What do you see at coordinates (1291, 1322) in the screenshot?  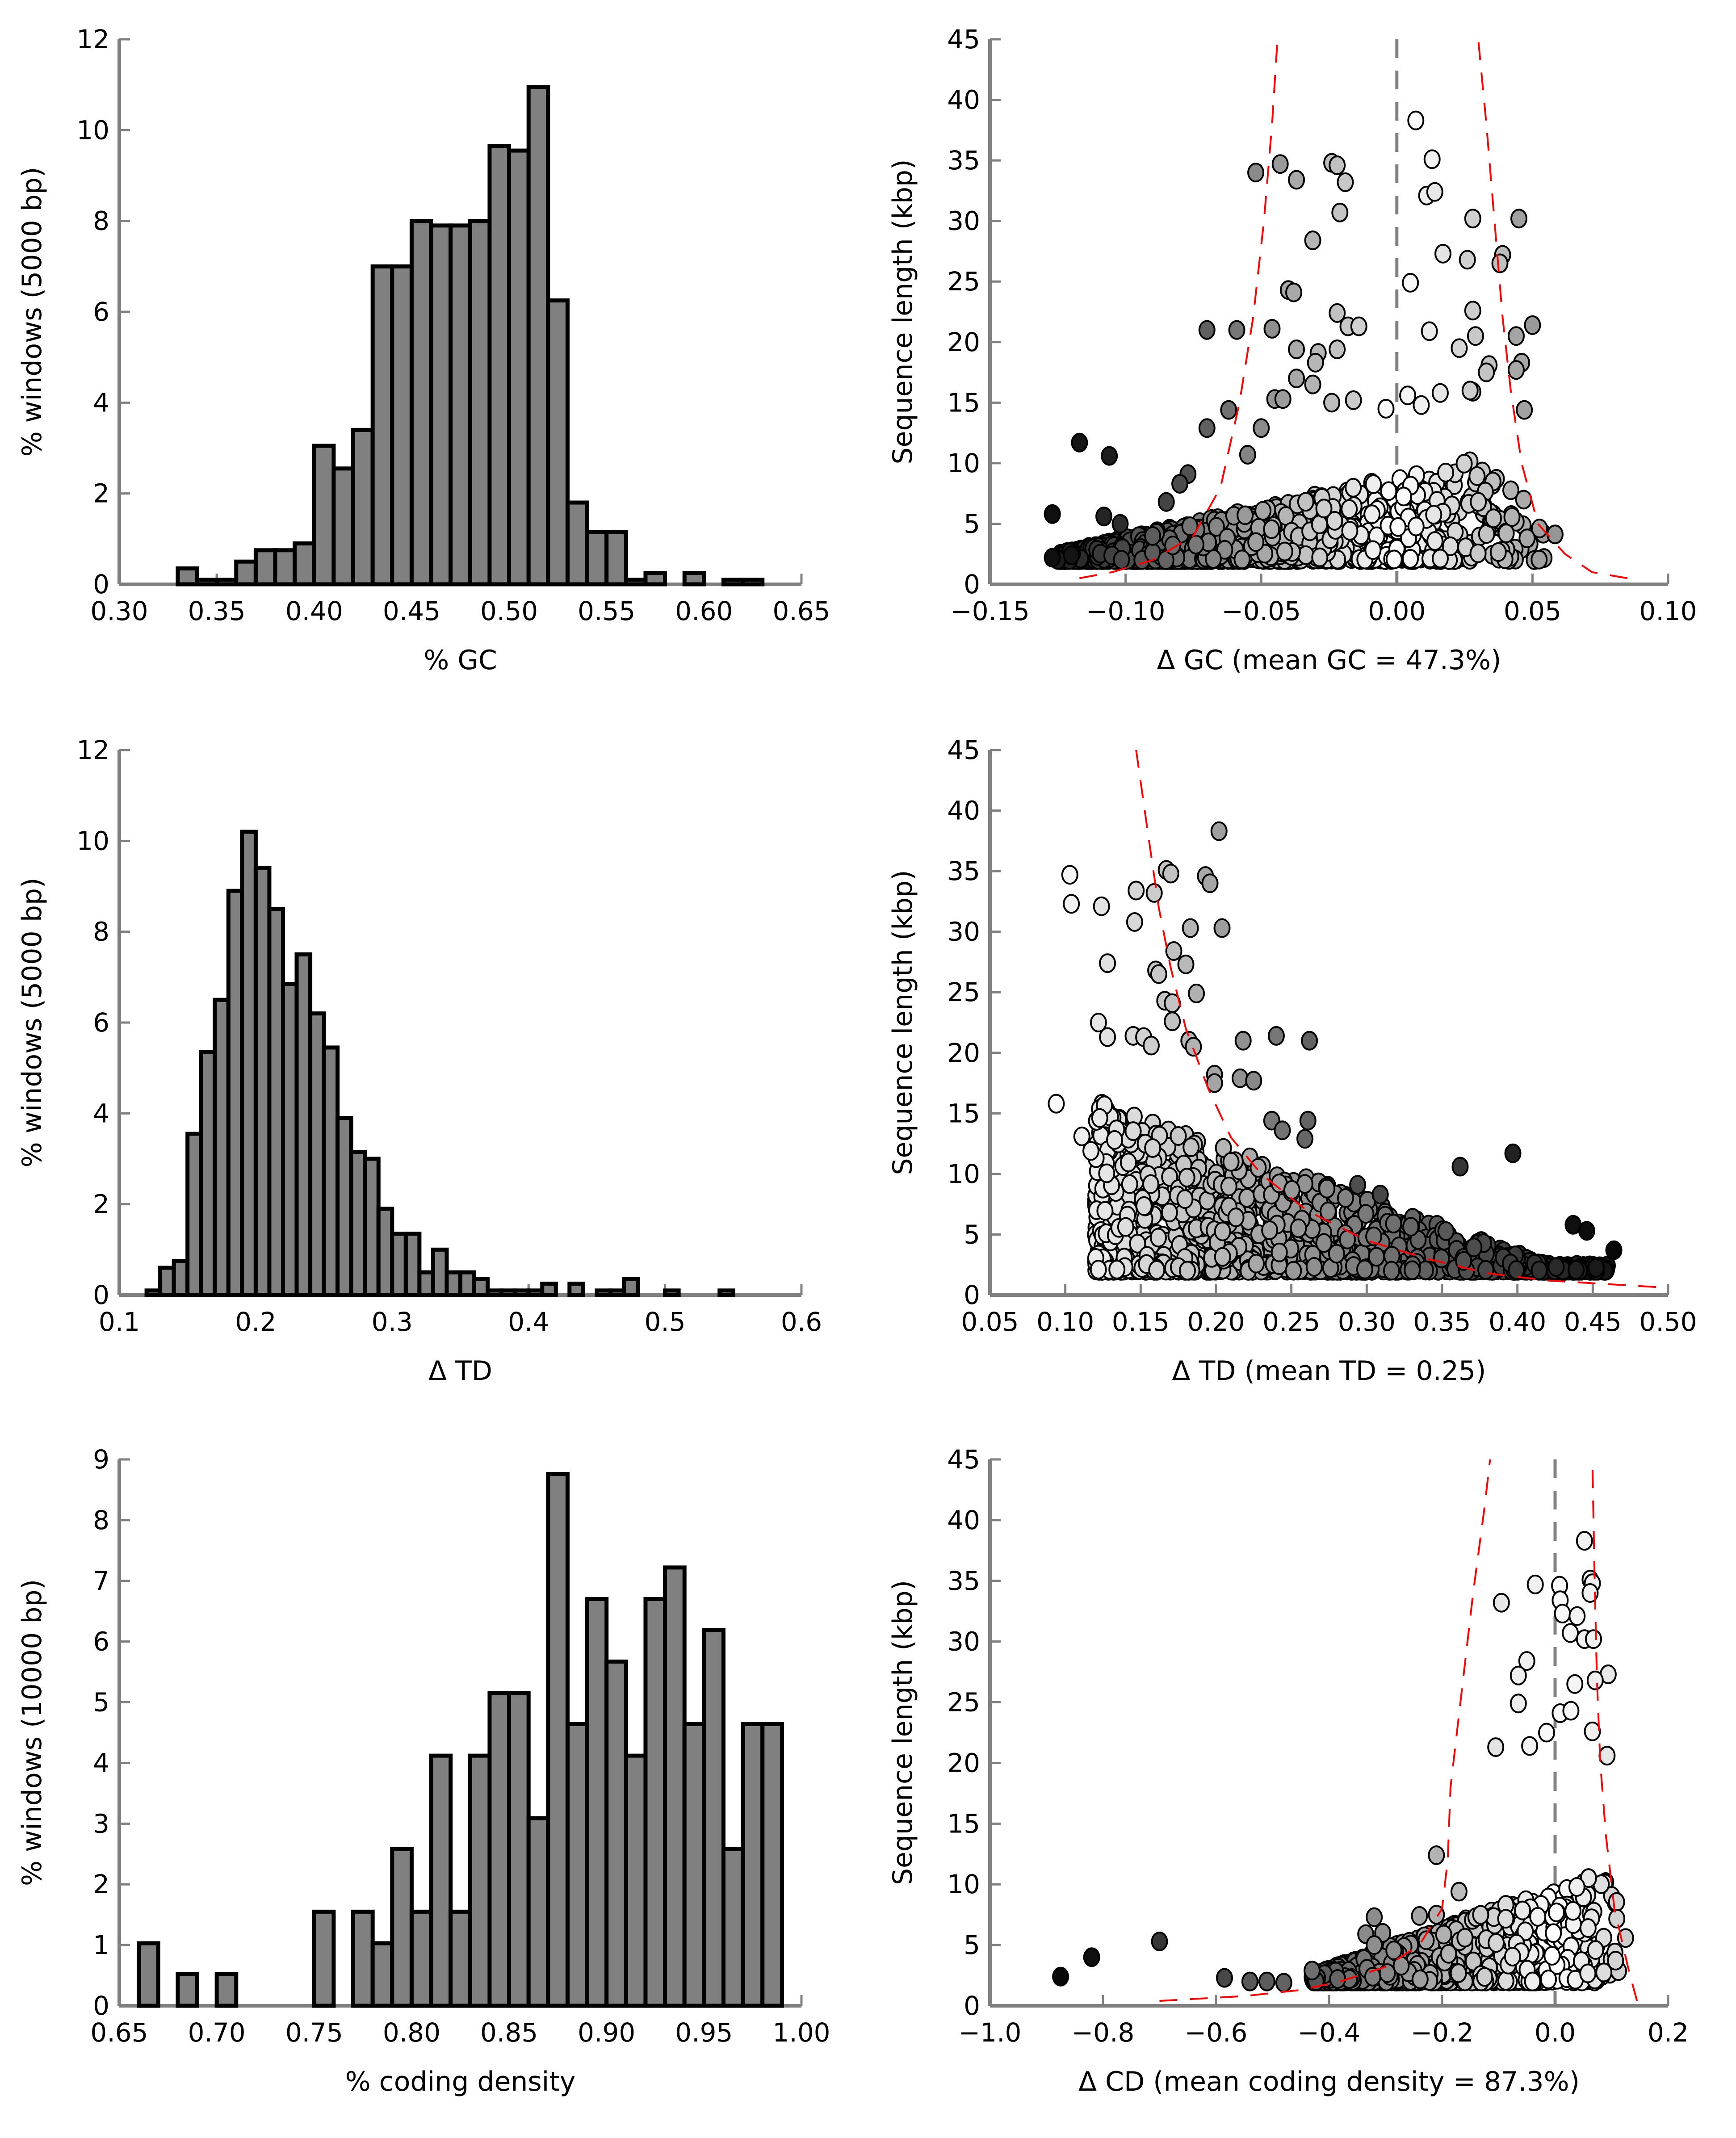 I see `x-tick-label: 0.25` at bounding box center [1291, 1322].